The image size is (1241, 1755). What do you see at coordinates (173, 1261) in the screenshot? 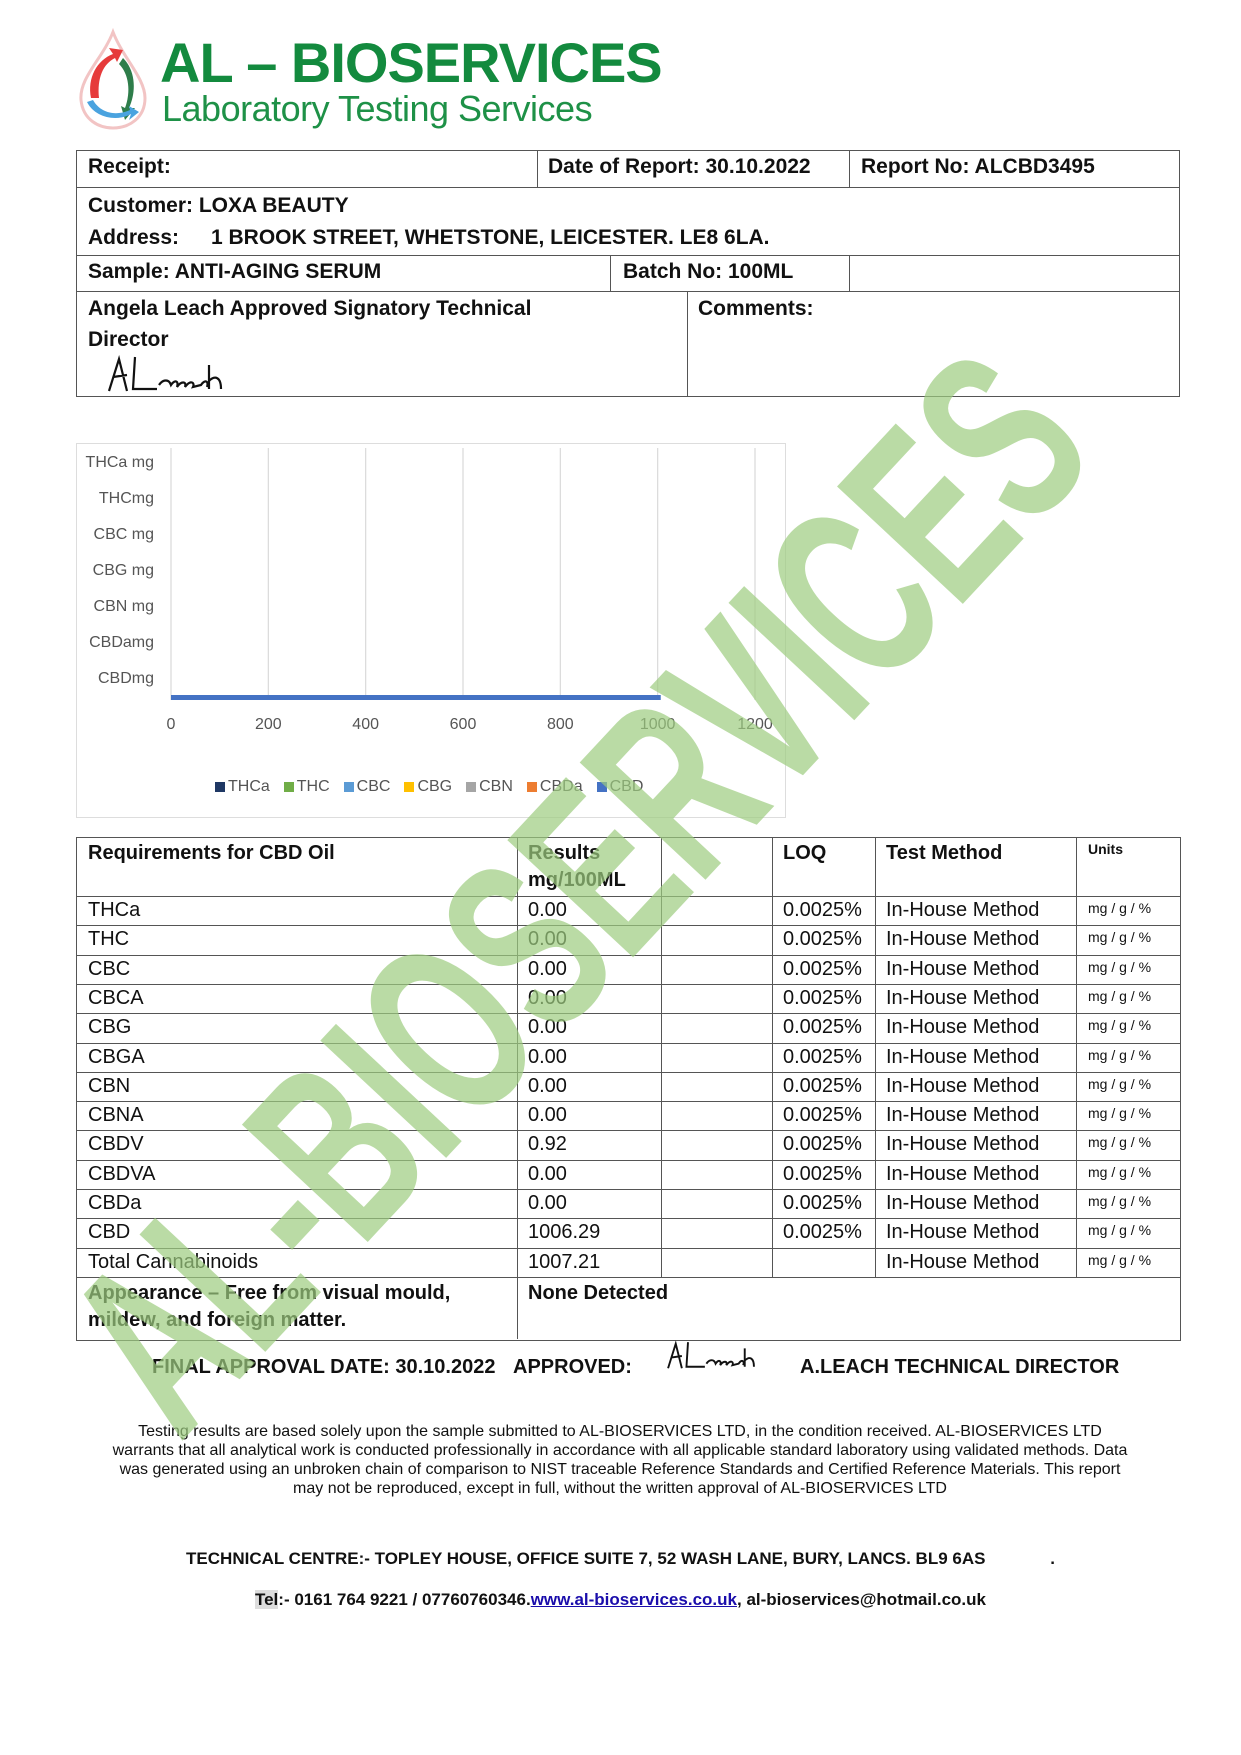
I see `row-analyte: Total Cannabinoids` at bounding box center [173, 1261].